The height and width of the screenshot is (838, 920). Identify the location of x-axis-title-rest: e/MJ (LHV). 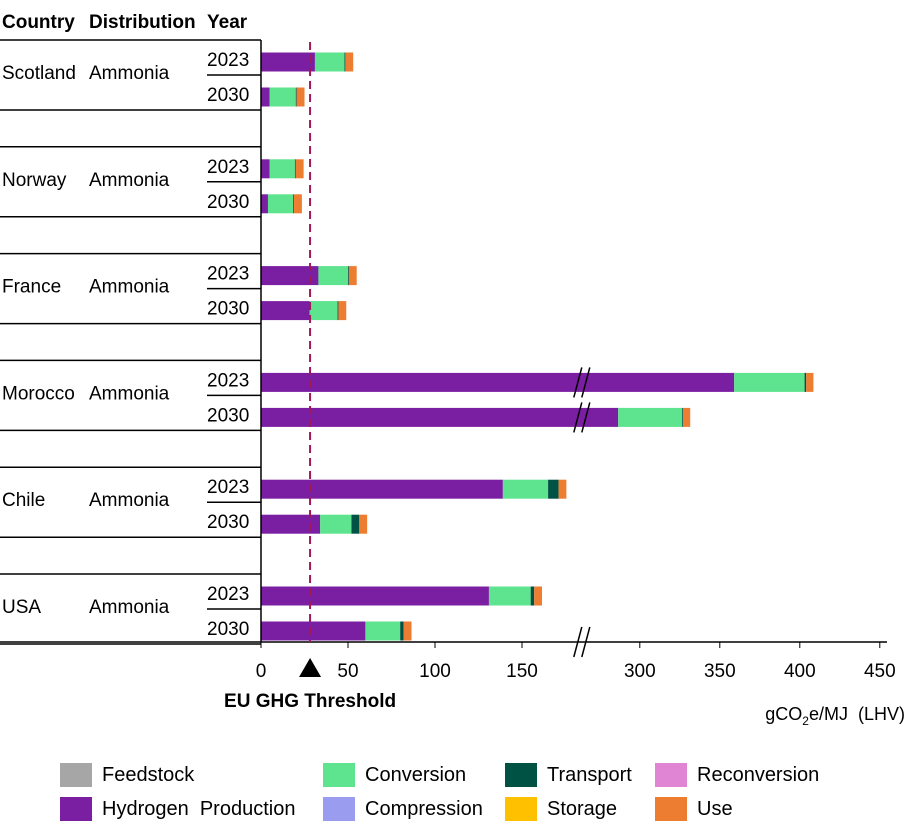
(857, 714).